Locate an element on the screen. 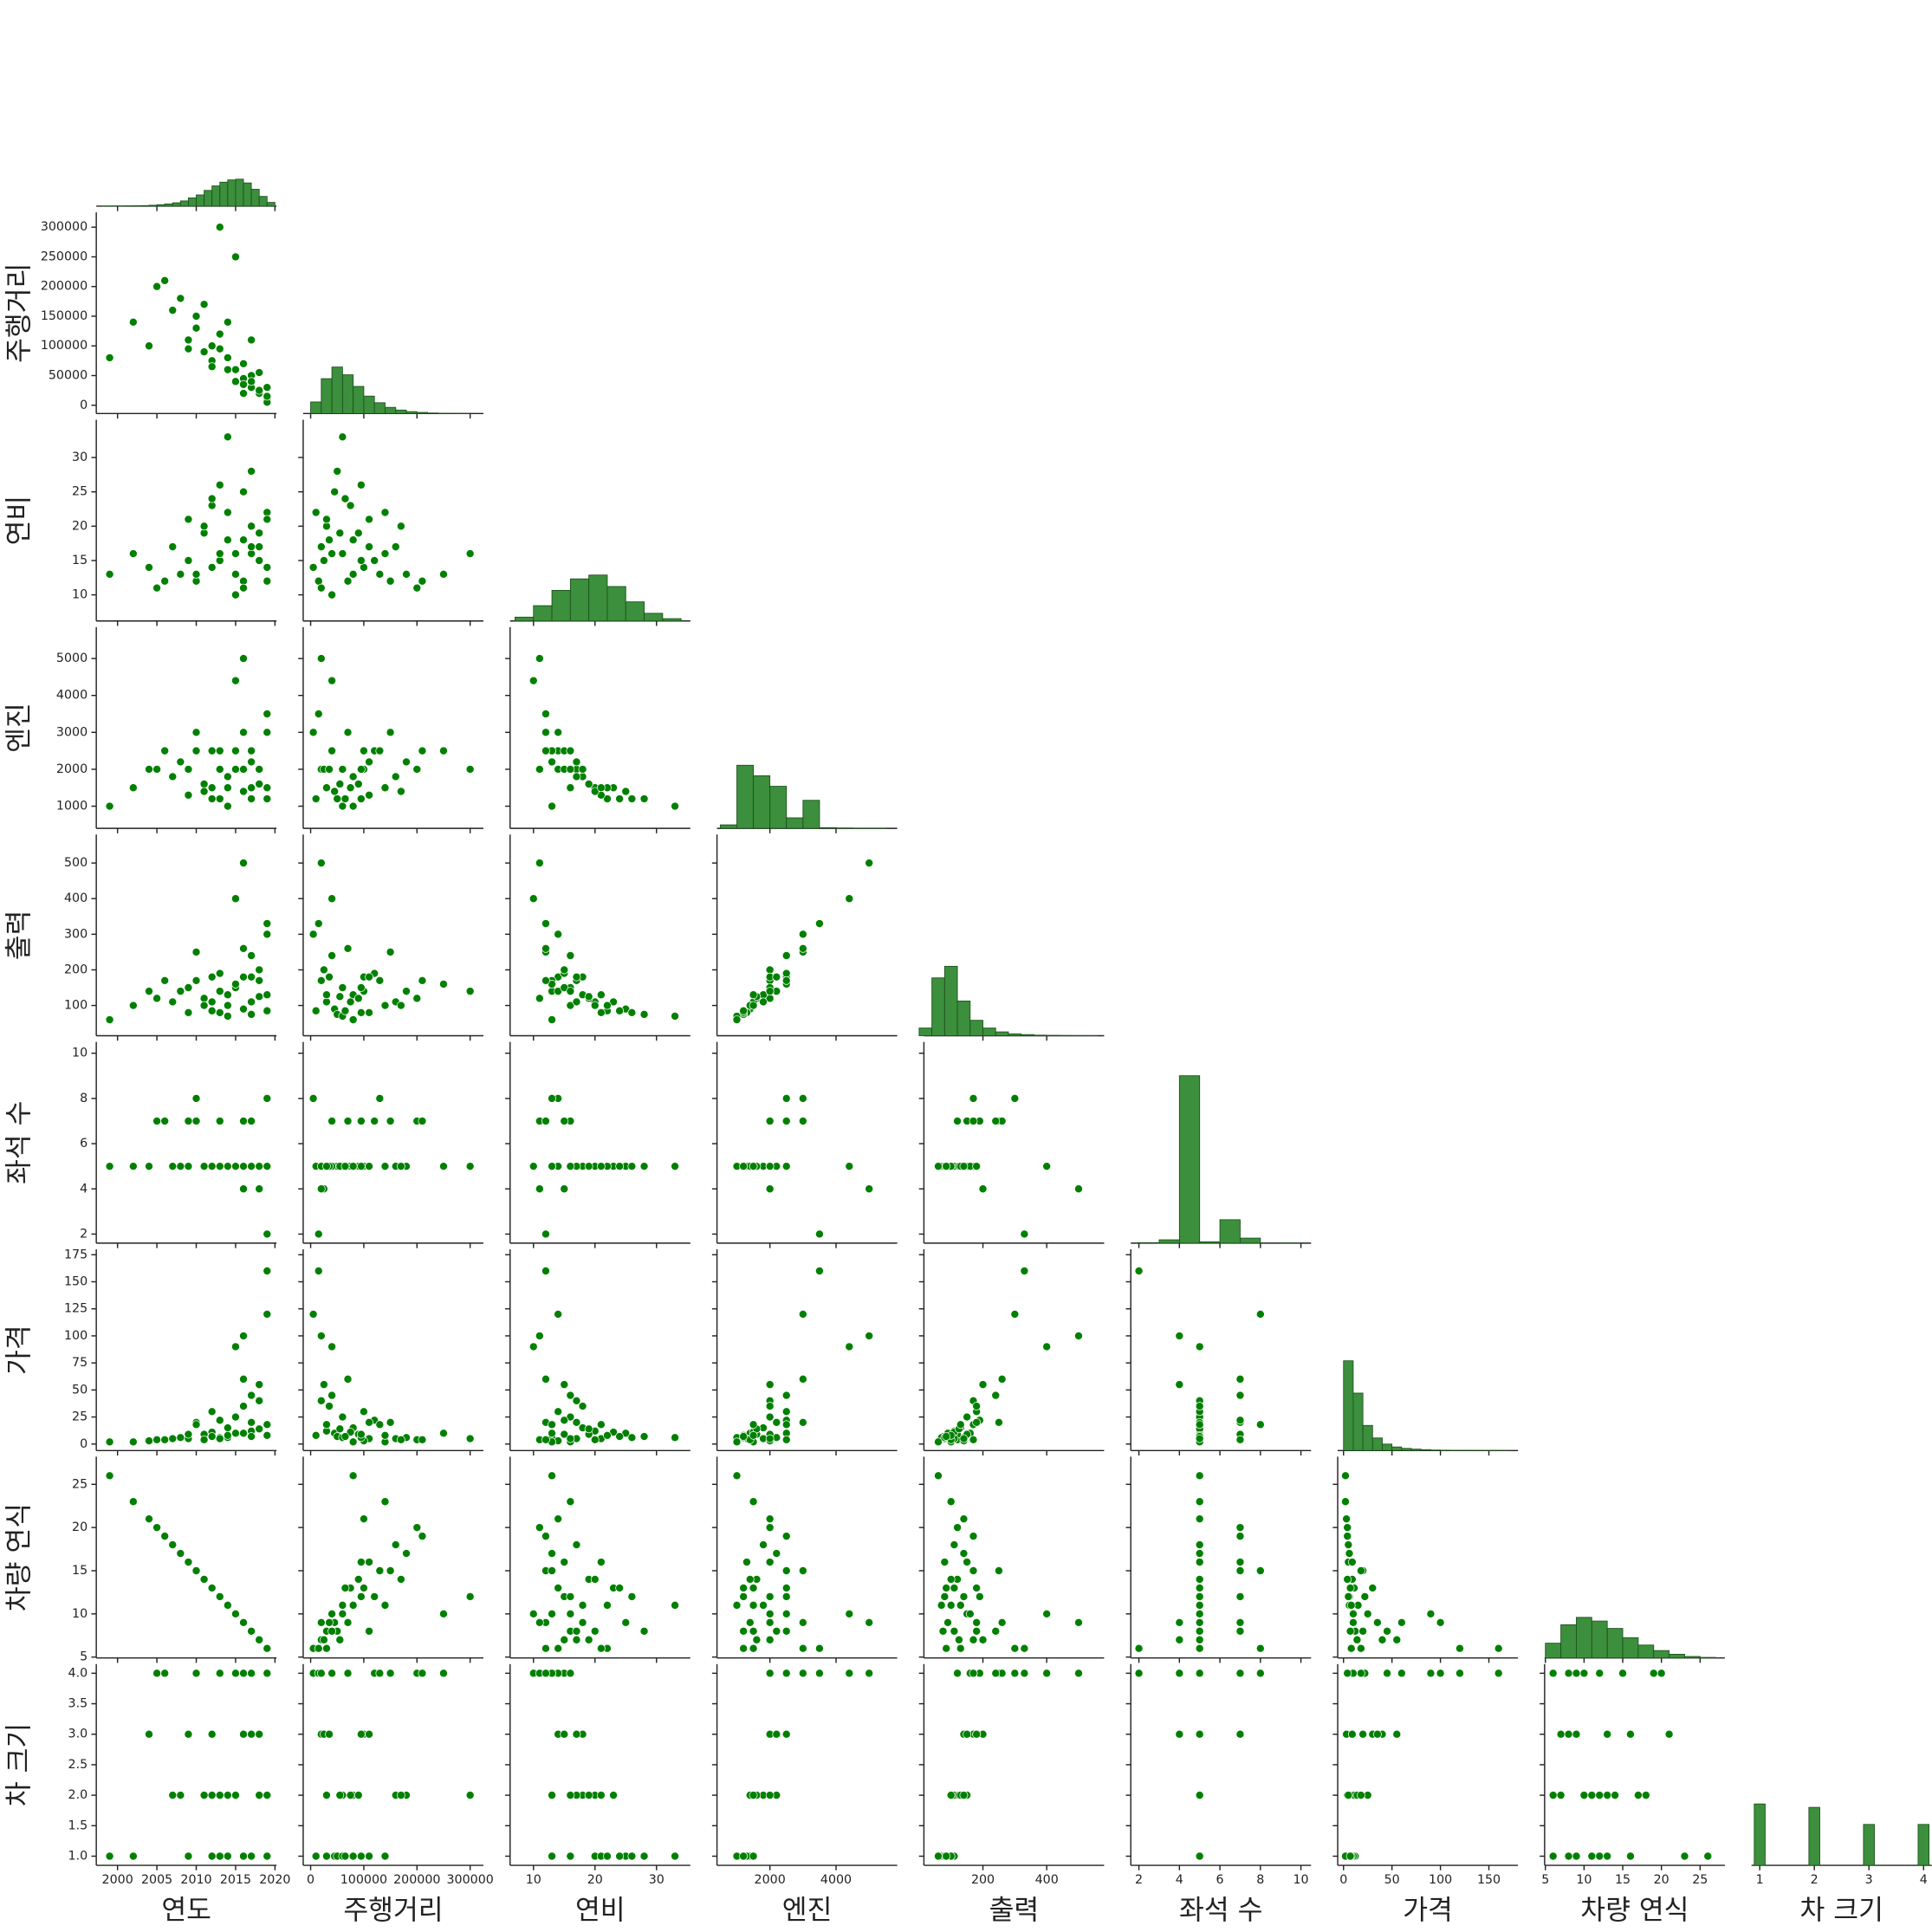 The height and width of the screenshot is (1932, 1932). y-tick-label: 2000 is located at coordinates (72, 769).